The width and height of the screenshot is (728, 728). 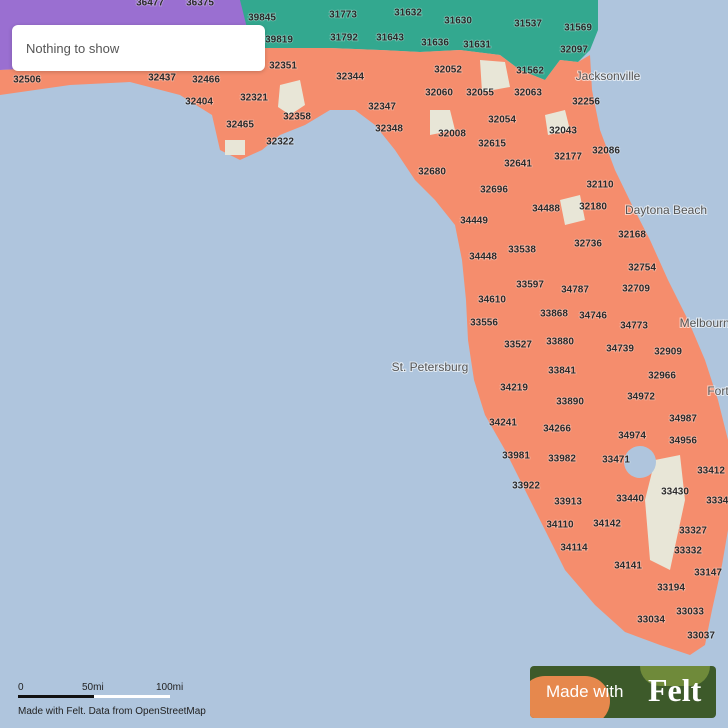 What do you see at coordinates (492, 144) in the screenshot?
I see `zip-label: 32615` at bounding box center [492, 144].